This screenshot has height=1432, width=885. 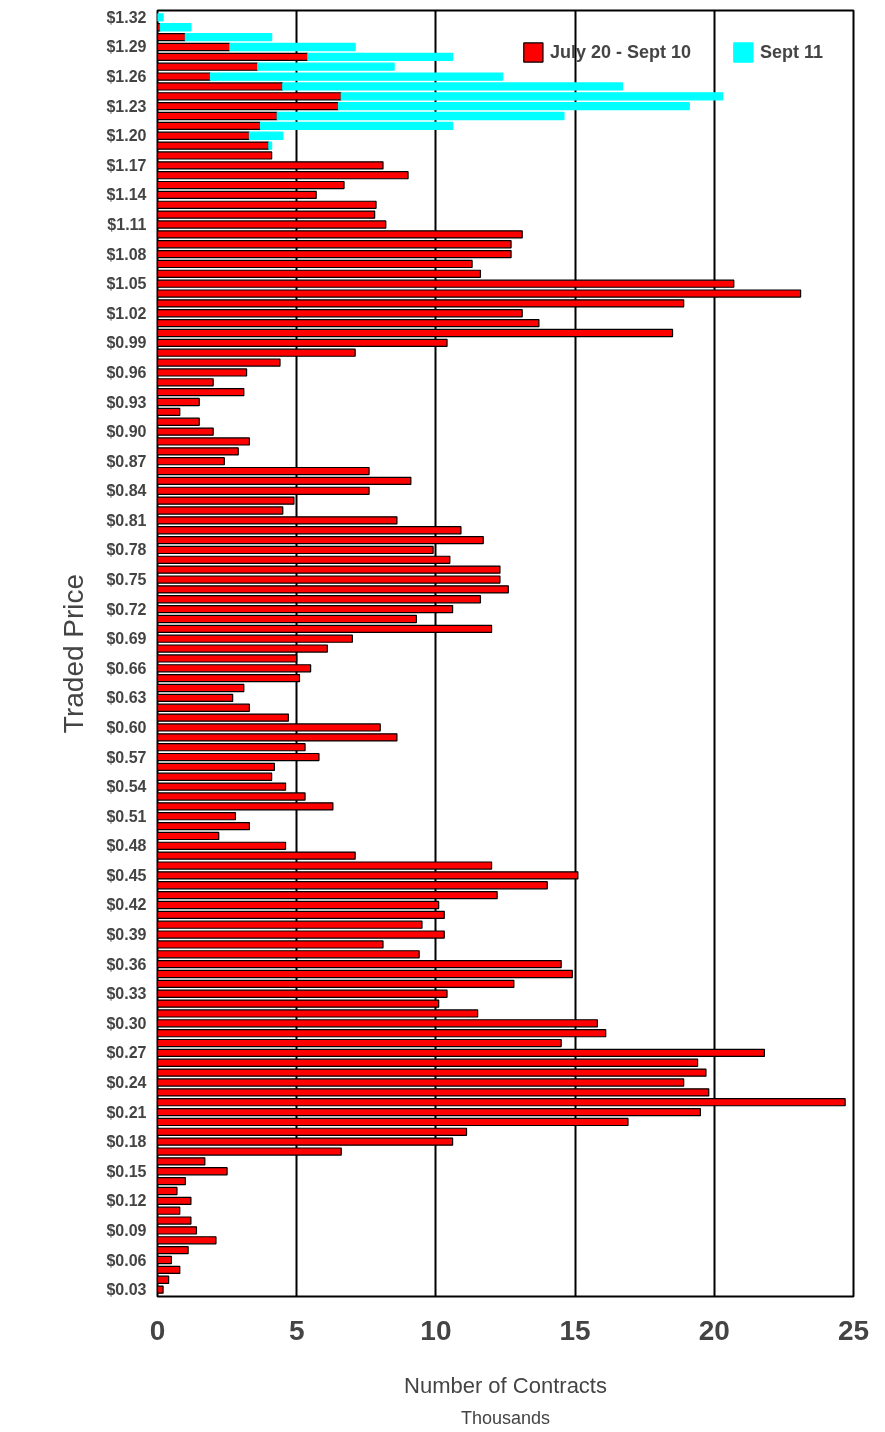 What do you see at coordinates (126, 1201) in the screenshot?
I see `y-tick-label: $0.12` at bounding box center [126, 1201].